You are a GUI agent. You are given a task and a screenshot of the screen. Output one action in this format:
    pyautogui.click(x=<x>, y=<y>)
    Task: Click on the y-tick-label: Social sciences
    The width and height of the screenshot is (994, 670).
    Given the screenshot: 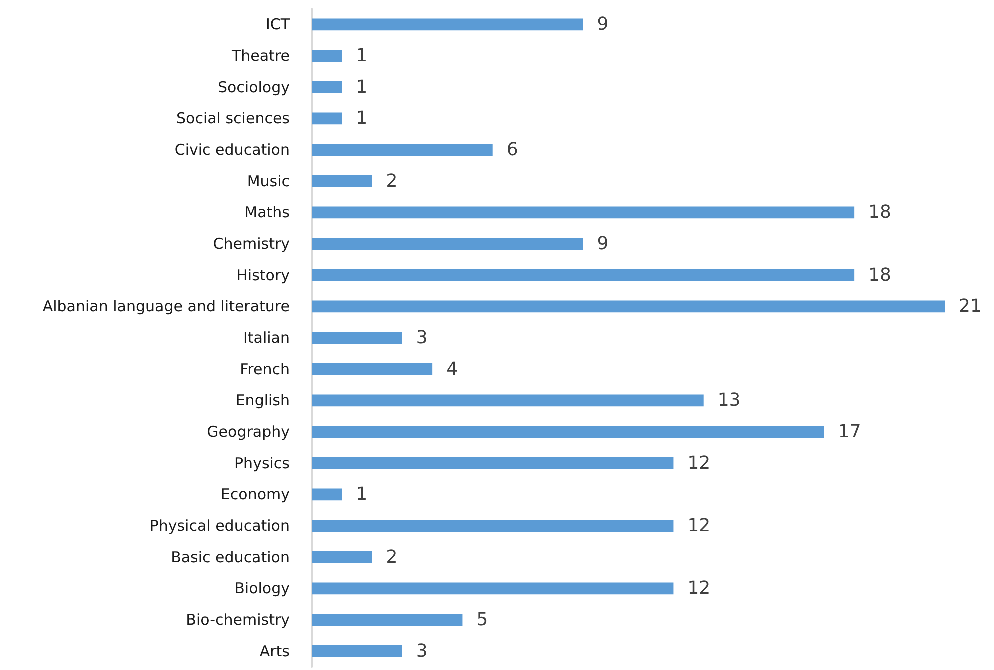 What is the action you would take?
    pyautogui.click(x=233, y=119)
    